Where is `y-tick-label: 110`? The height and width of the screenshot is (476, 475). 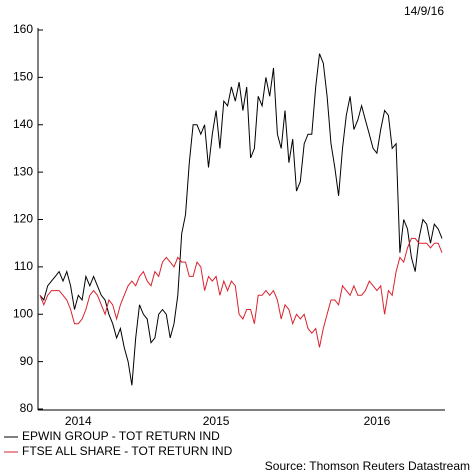 y-tick-label: 110 is located at coordinates (23, 266).